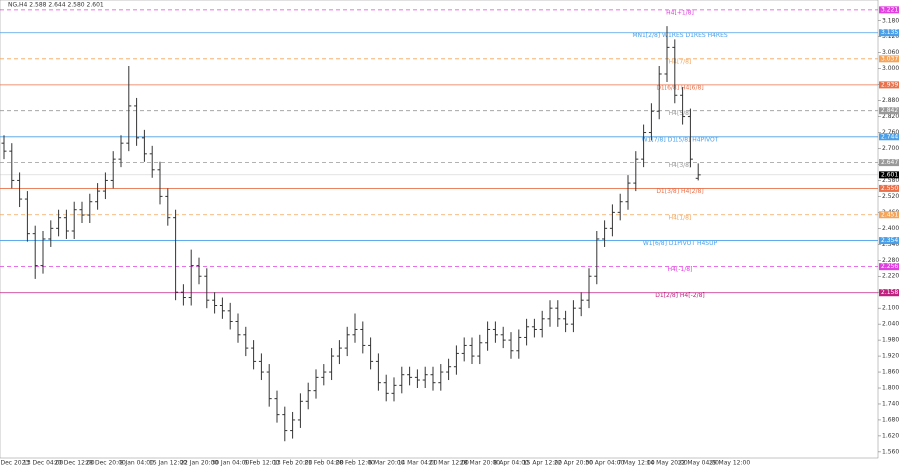  Describe the element at coordinates (890, 100) in the screenshot. I see `y-tick-label: 2.880` at that location.